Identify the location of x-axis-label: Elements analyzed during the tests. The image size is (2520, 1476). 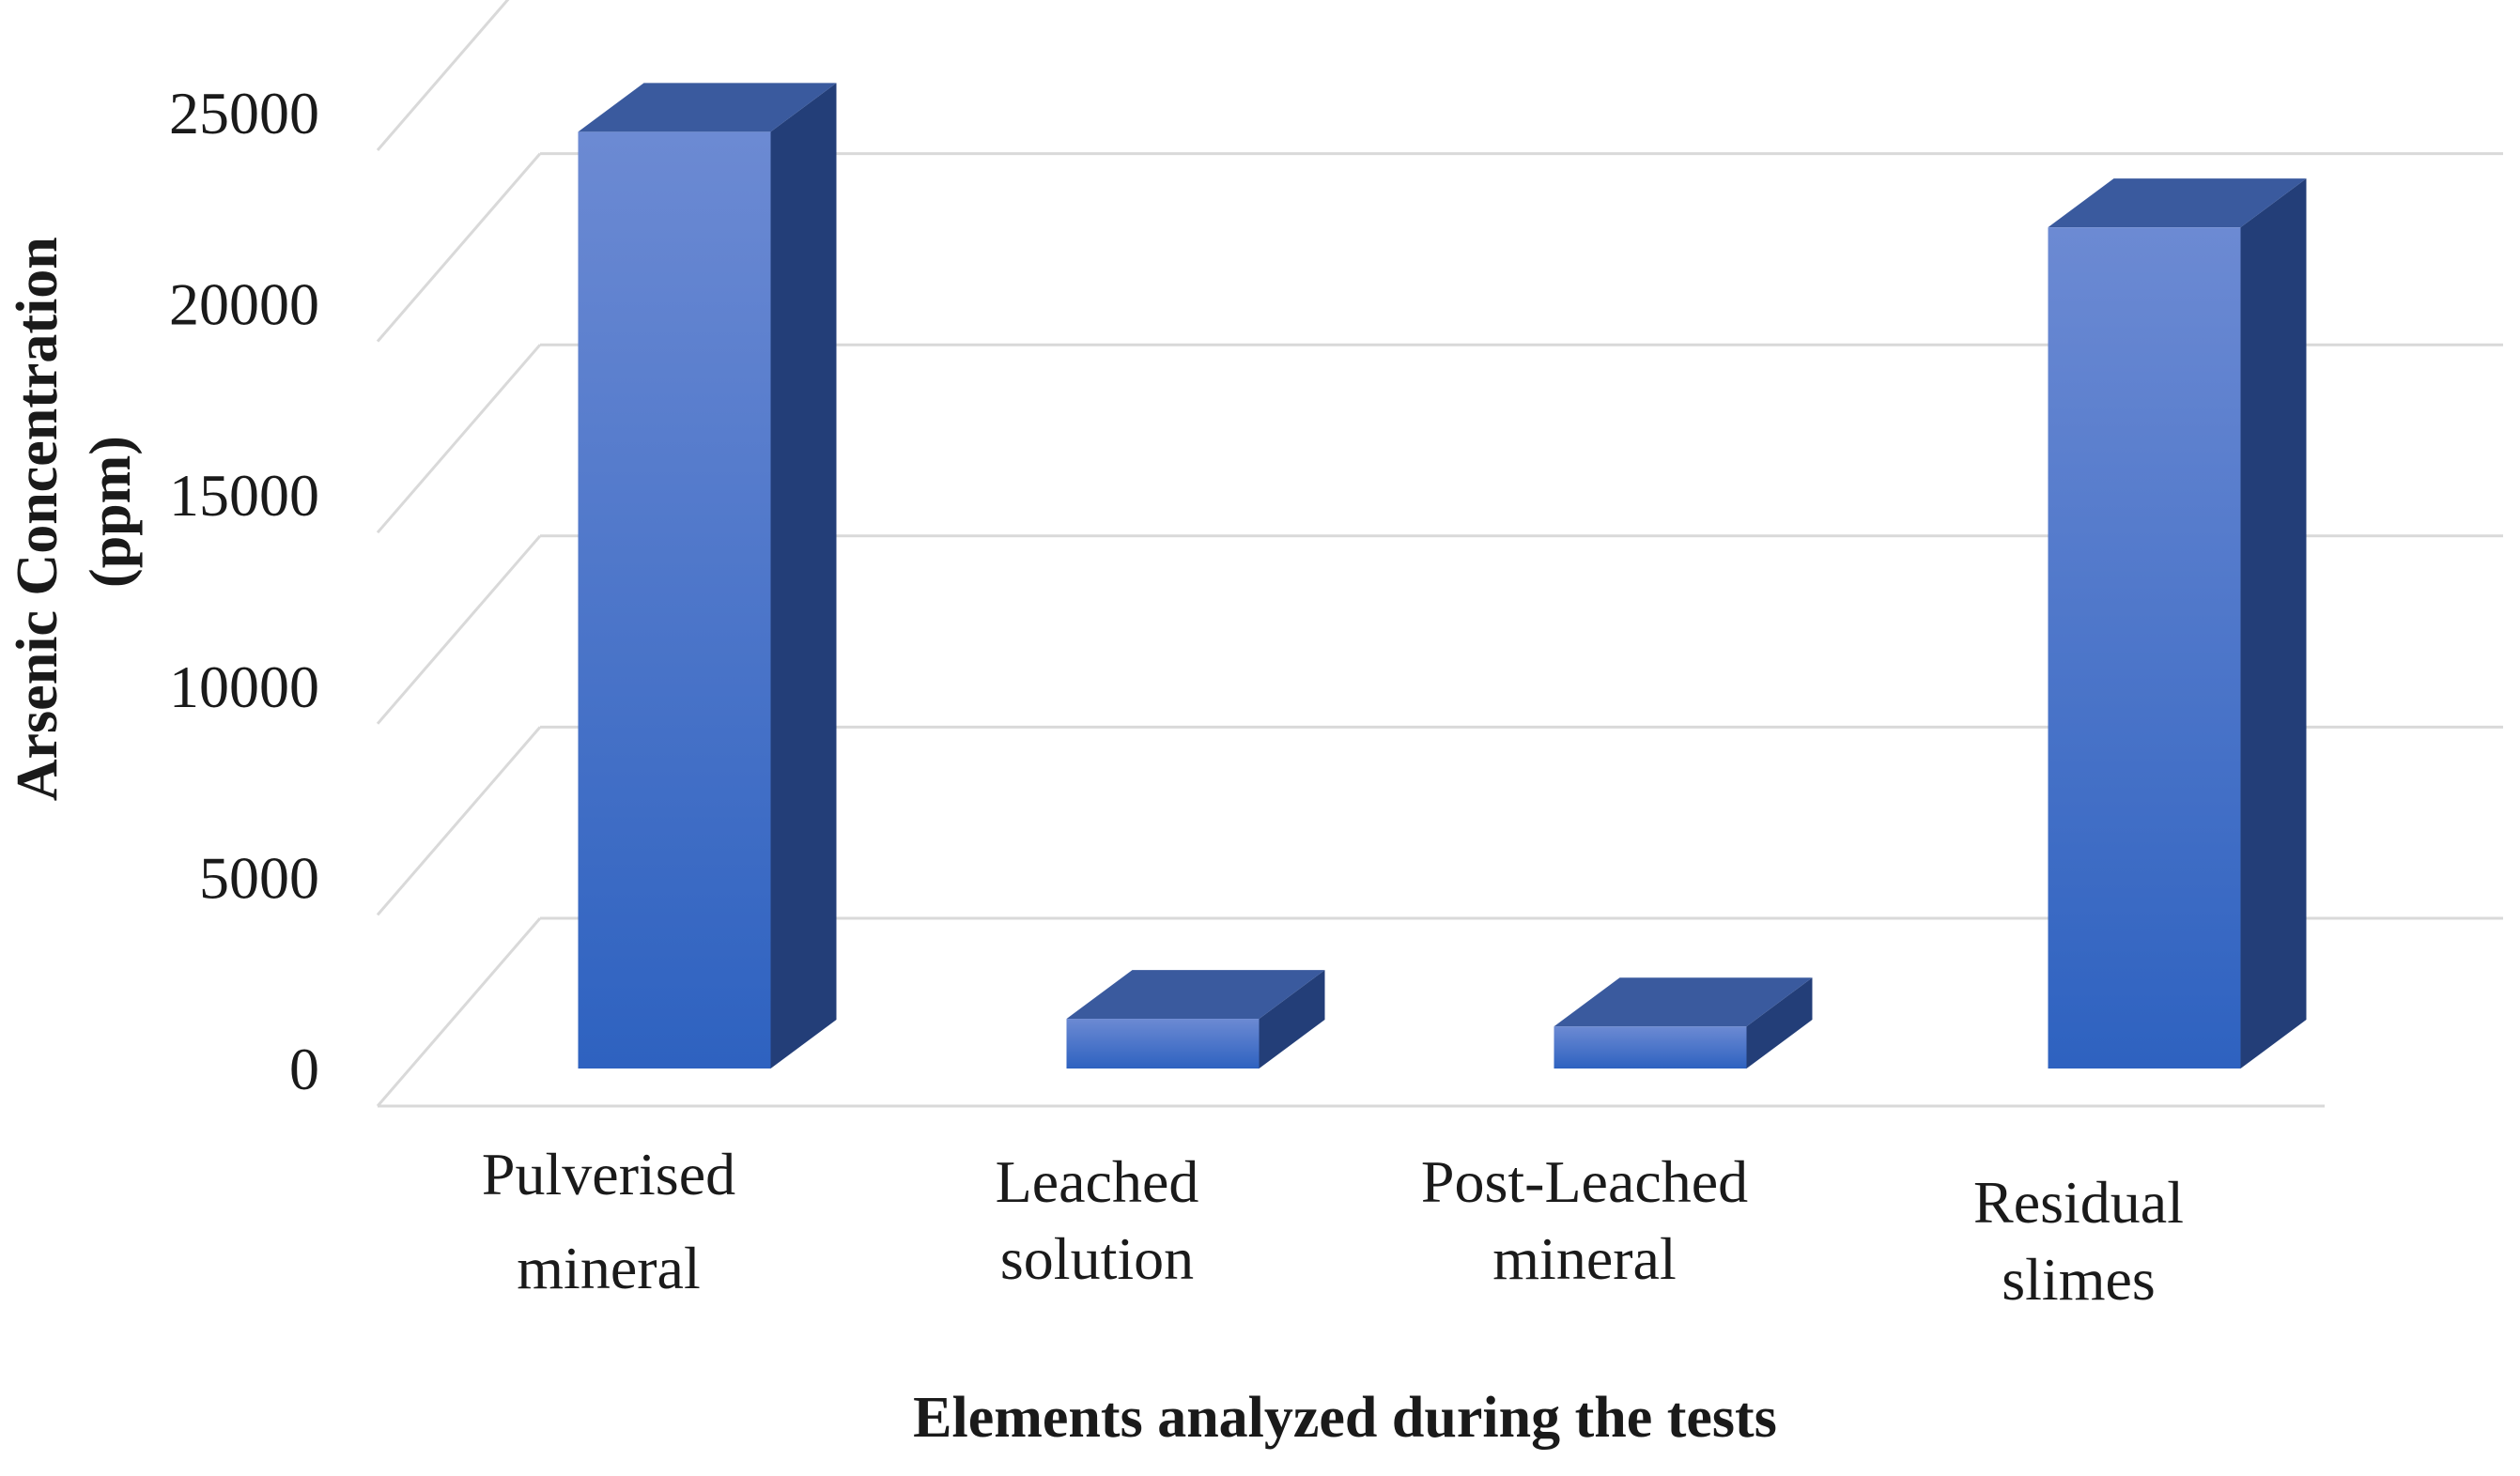
(1345, 1418).